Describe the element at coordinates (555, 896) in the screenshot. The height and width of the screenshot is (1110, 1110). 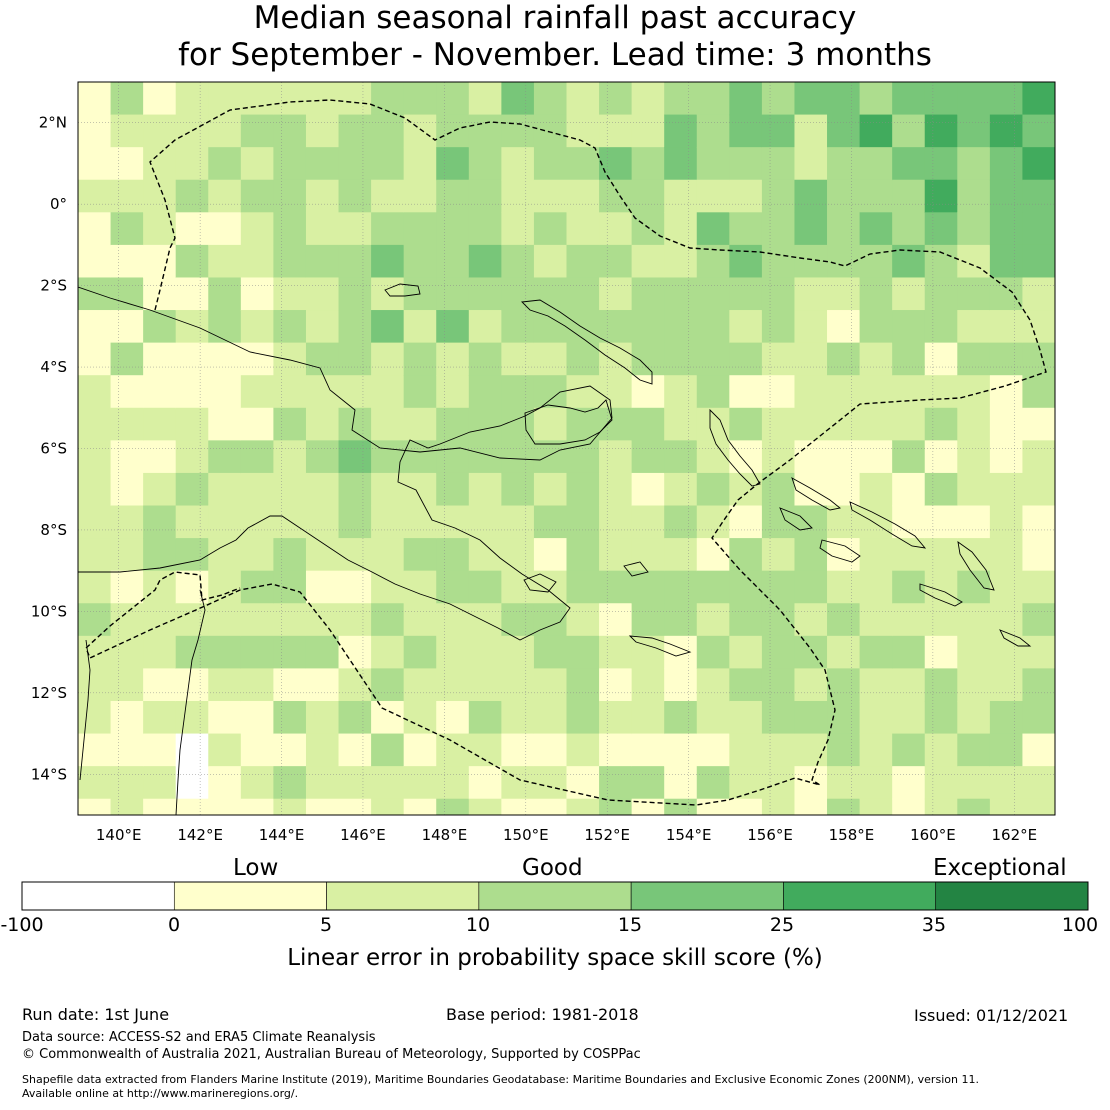
I see `colorbar-bin` at that location.